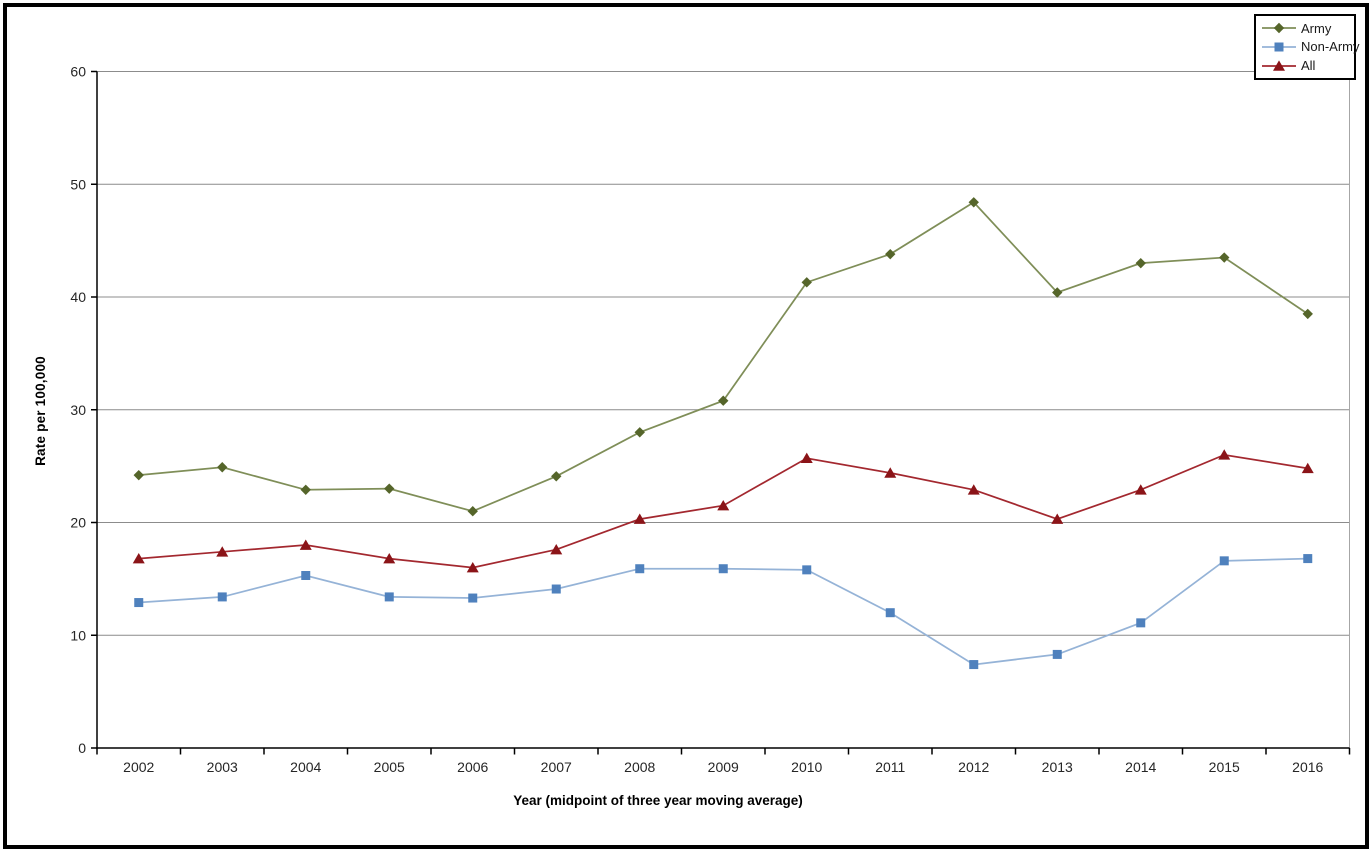 Image resolution: width=1372 pixels, height=852 pixels. What do you see at coordinates (1140, 767) in the screenshot?
I see `x-tick-label-2014: 2014` at bounding box center [1140, 767].